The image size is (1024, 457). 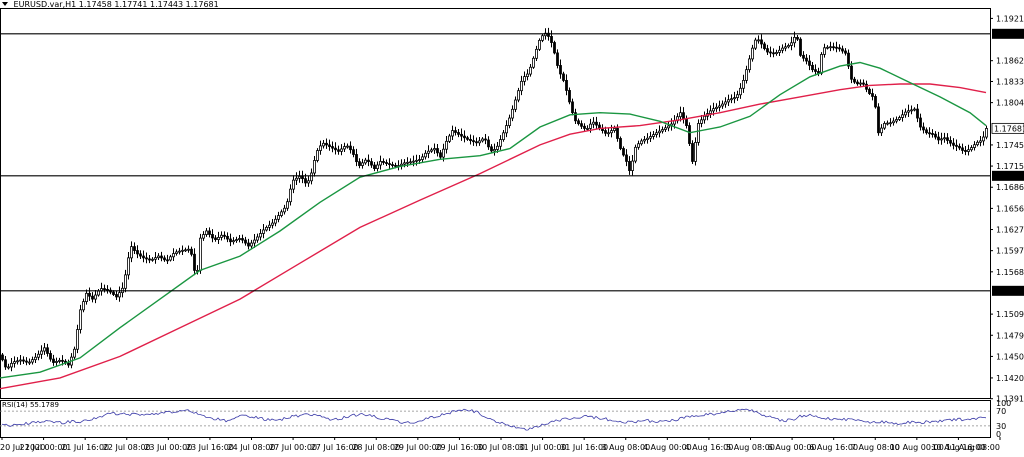 I want to click on x-tick-label: 20 Jul 2020, so click(x=22, y=447).